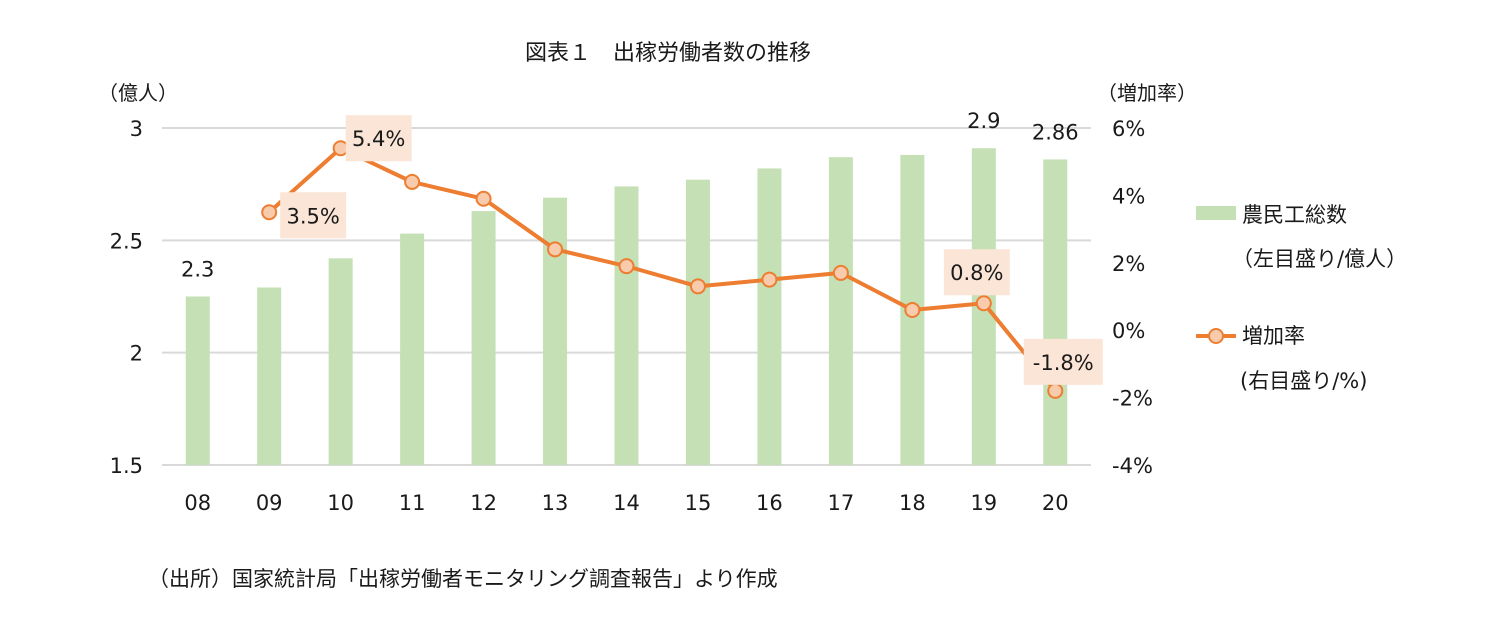 The height and width of the screenshot is (627, 1506). I want to click on line-value-label: 5.4%, so click(378, 139).